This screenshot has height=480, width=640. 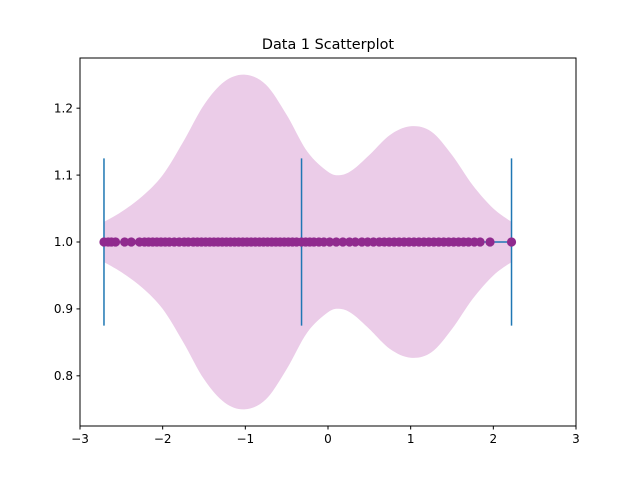 What do you see at coordinates (163, 439) in the screenshot?
I see `x-tick-label: −2` at bounding box center [163, 439].